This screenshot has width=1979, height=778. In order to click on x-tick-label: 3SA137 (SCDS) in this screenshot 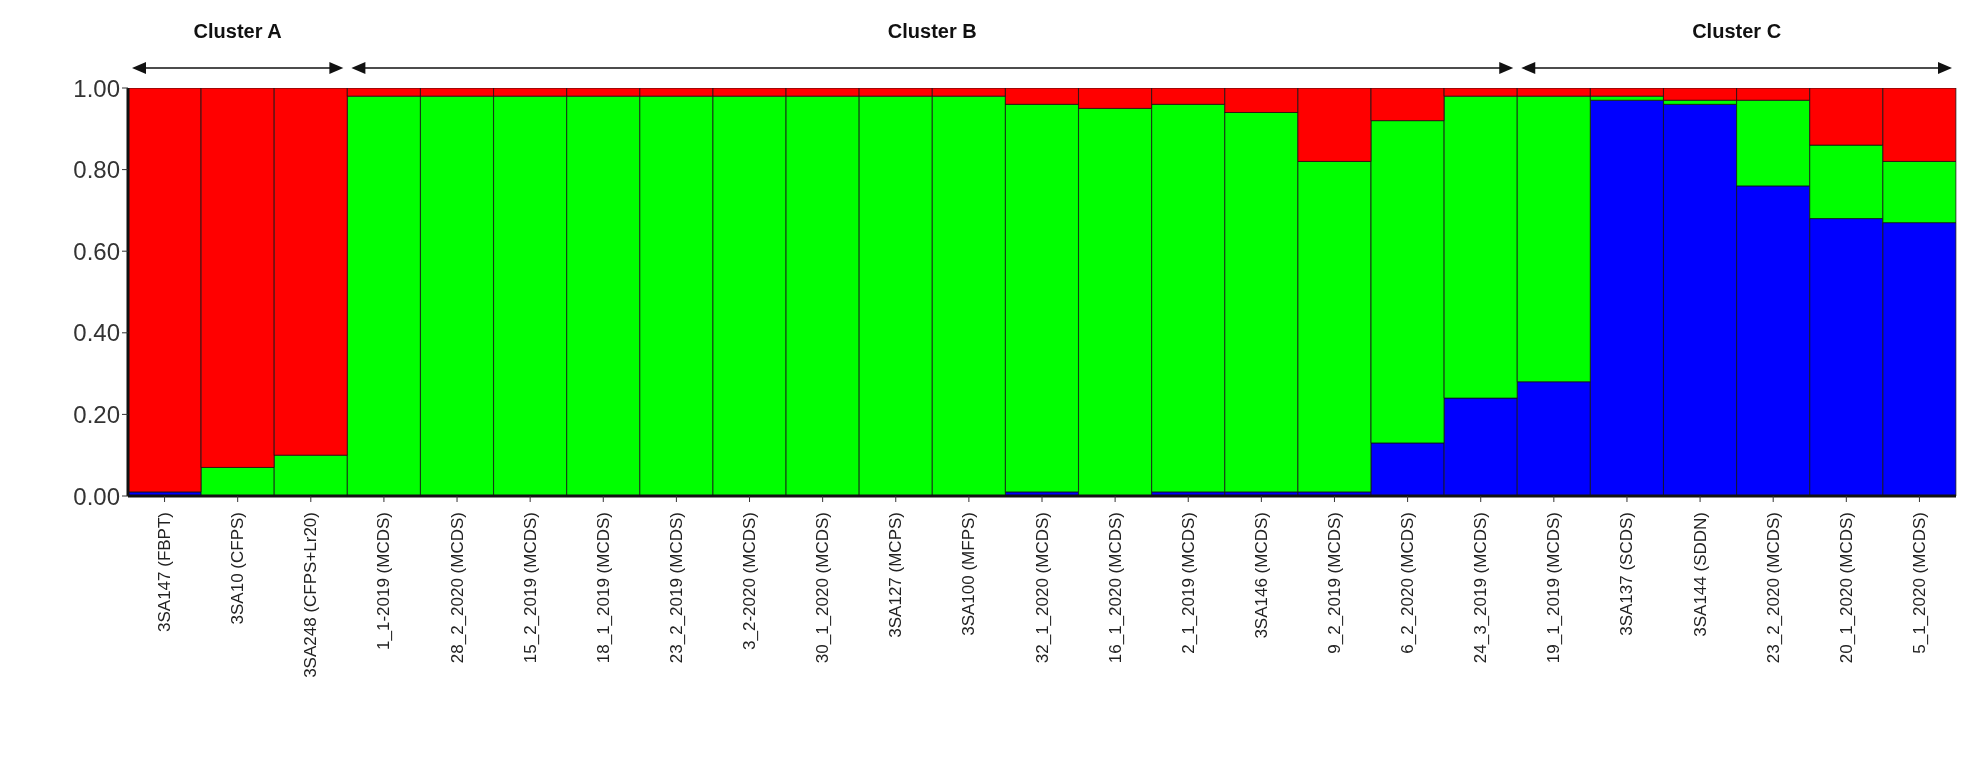, I will do `click(1627, 574)`.